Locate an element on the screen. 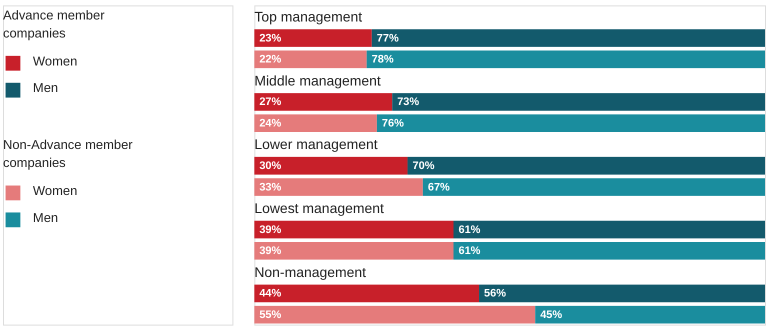  data-label: 23% is located at coordinates (270, 38).